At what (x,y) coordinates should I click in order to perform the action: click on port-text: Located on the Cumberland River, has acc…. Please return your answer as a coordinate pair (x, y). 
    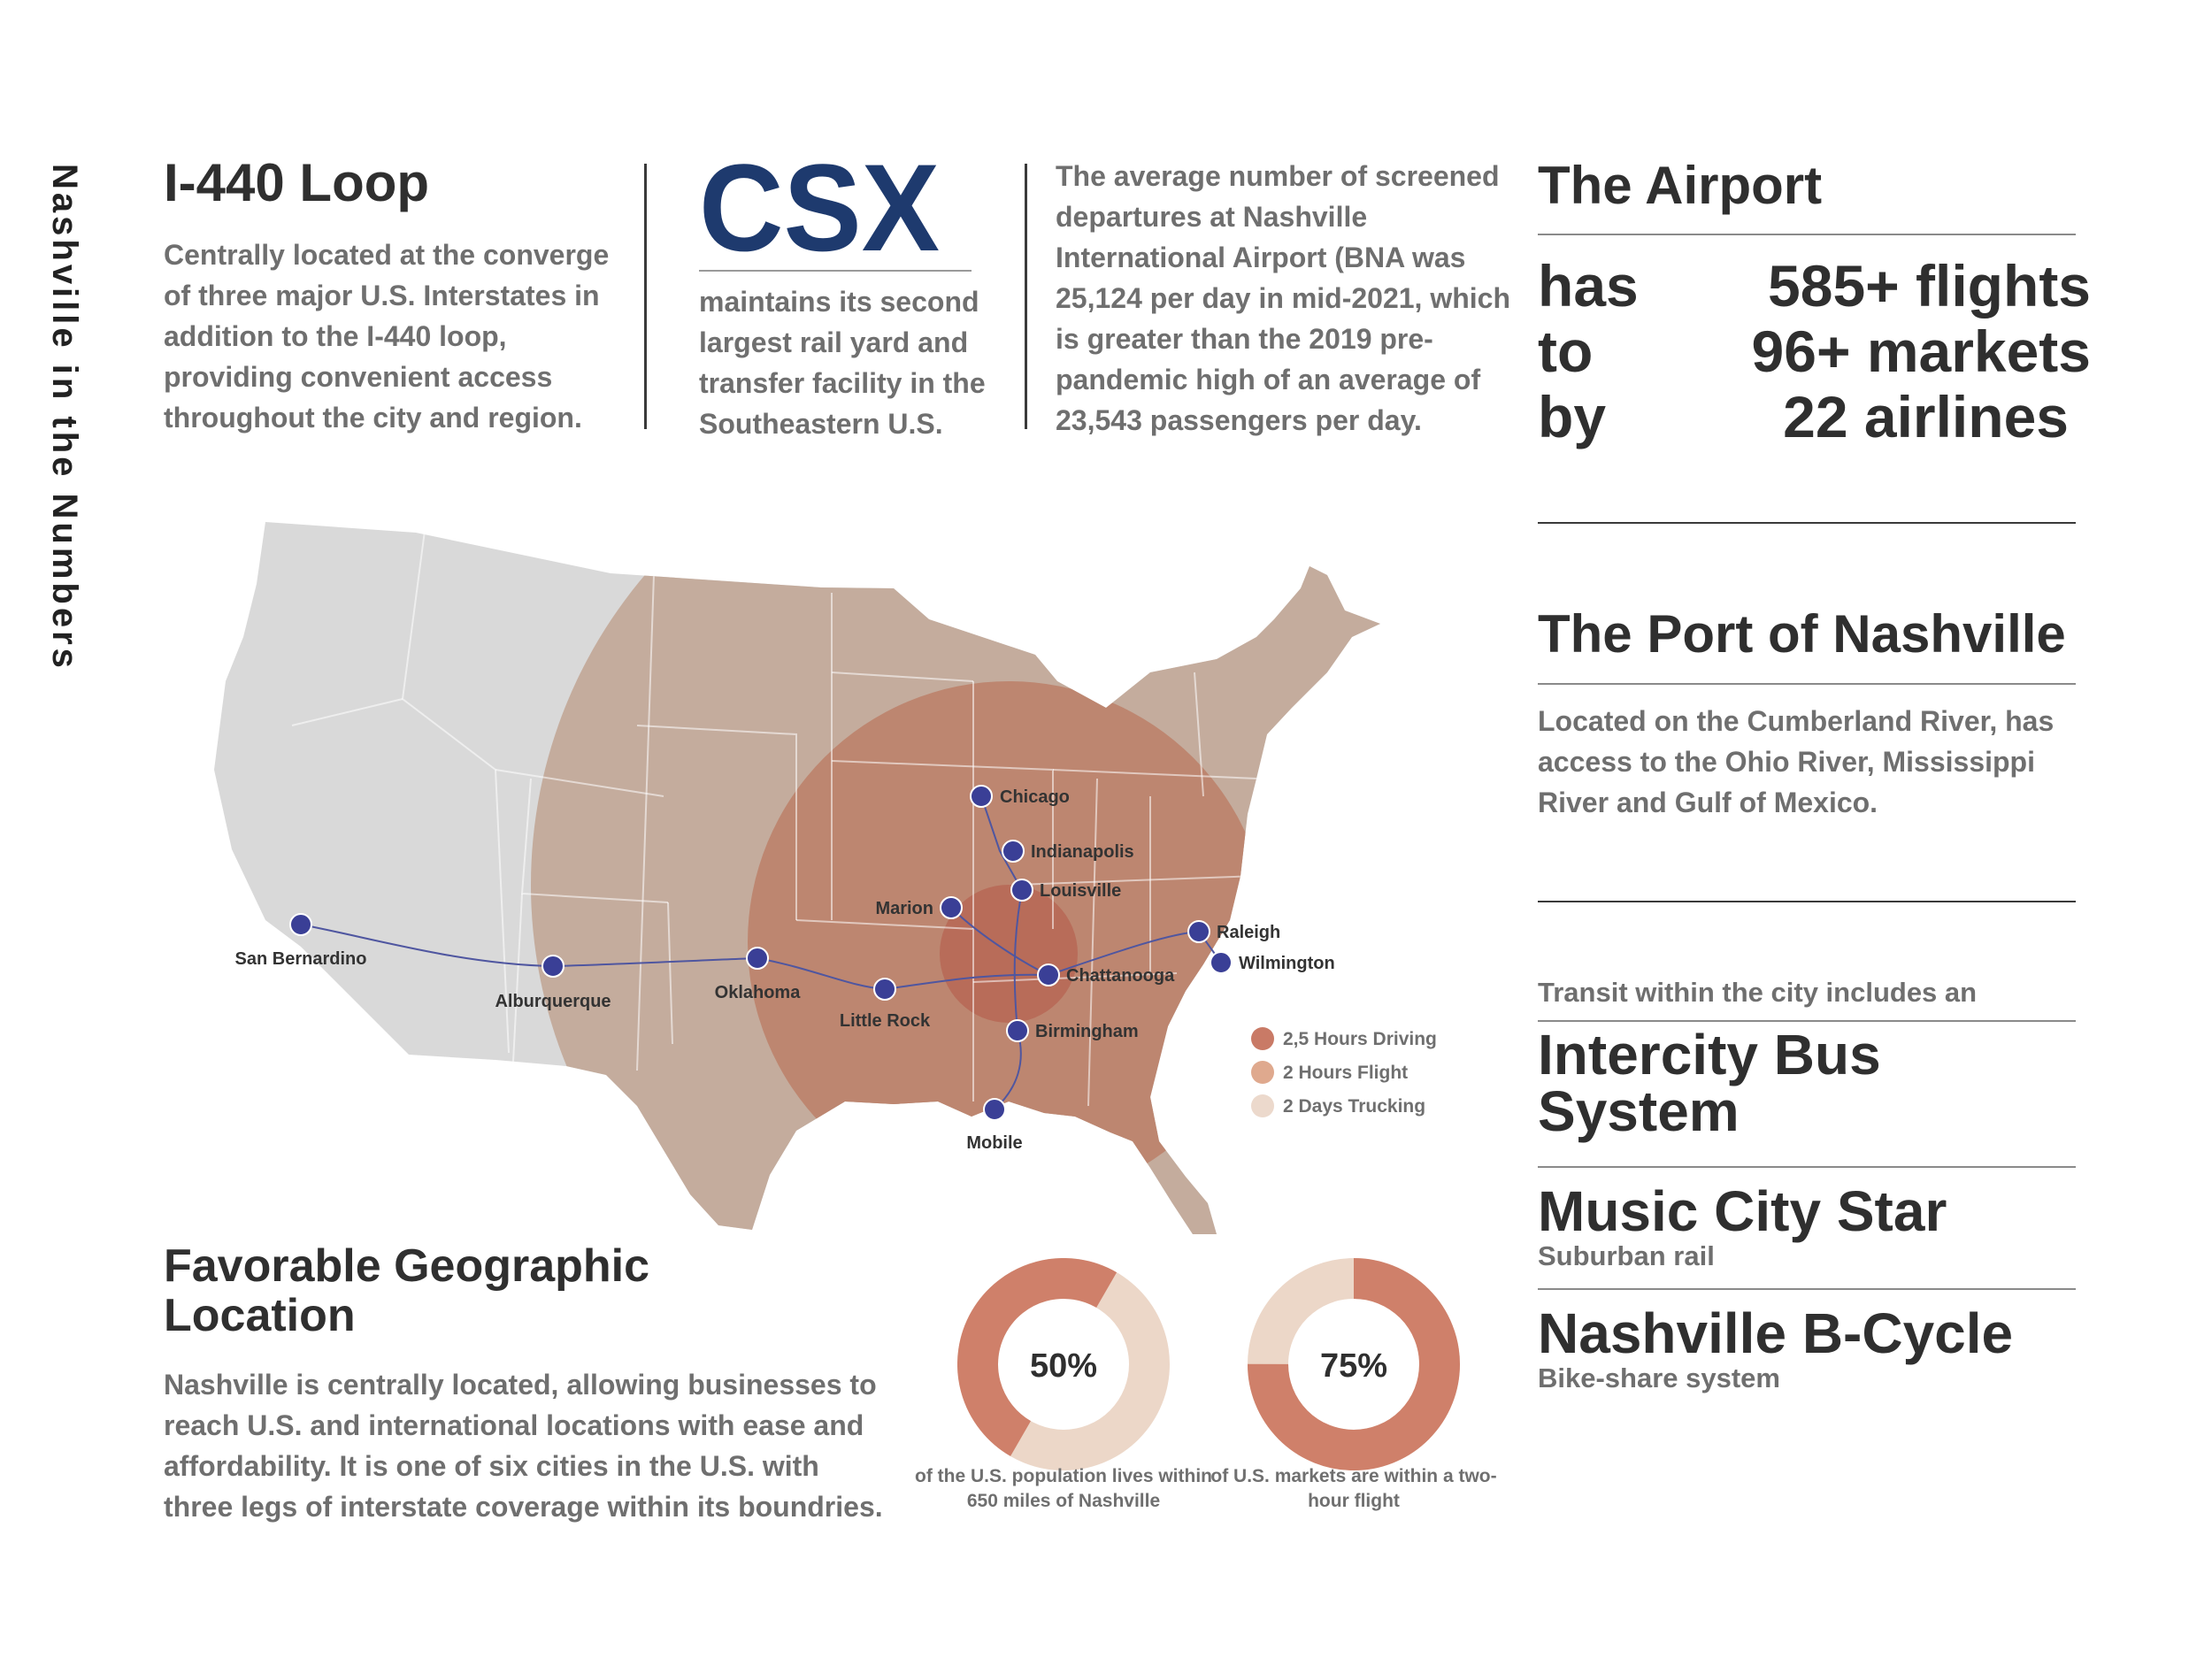
    Looking at the image, I should click on (1797, 762).